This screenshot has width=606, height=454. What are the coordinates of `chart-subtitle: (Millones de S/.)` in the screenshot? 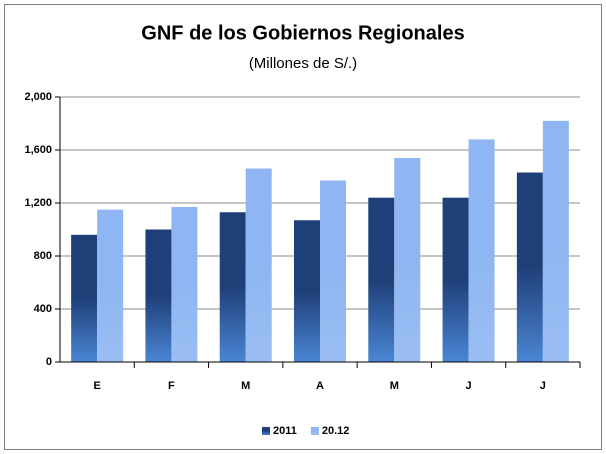 It's located at (303, 63).